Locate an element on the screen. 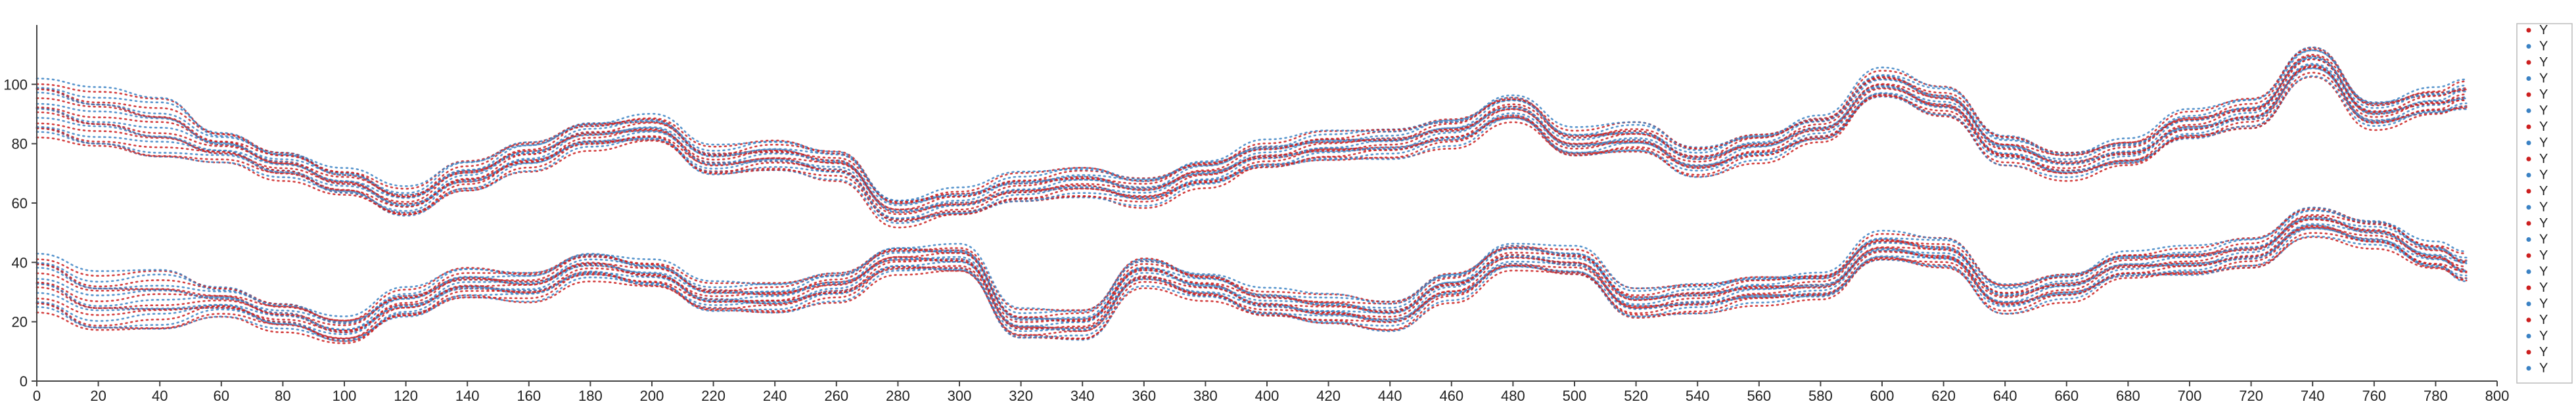  x-tick-label: 200 is located at coordinates (652, 396).